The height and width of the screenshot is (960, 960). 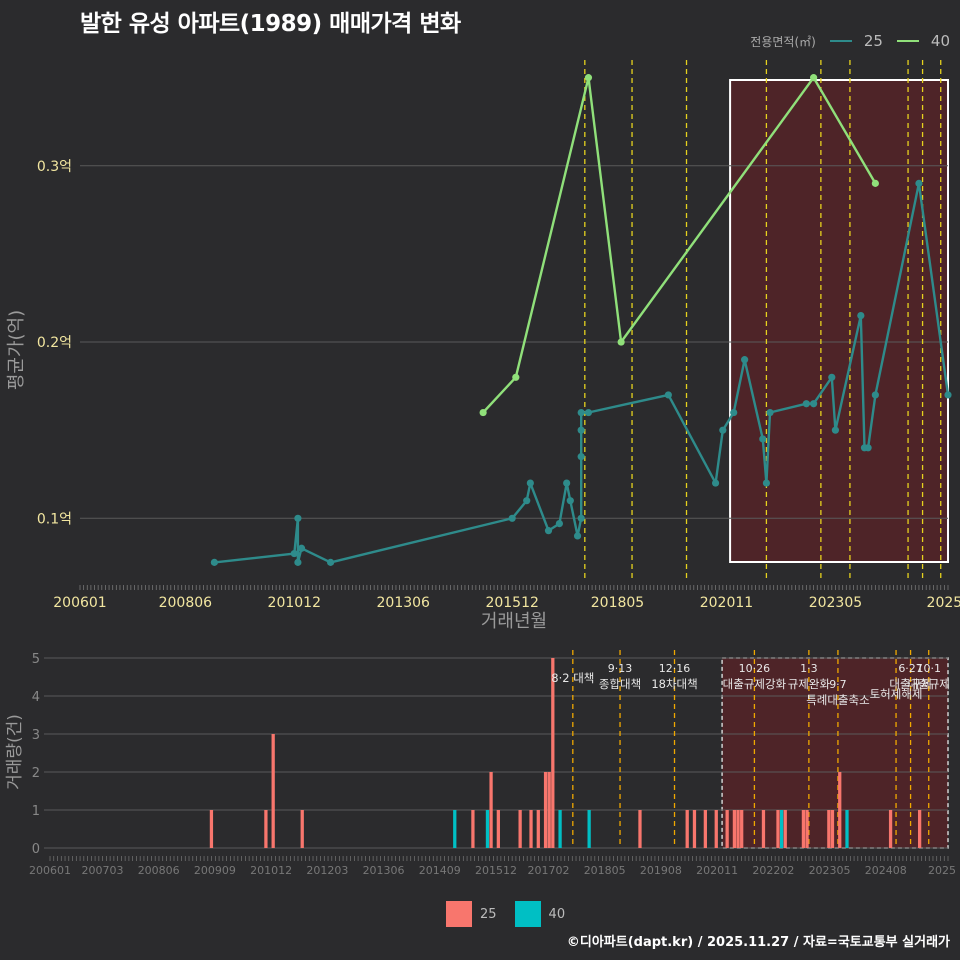 I want to click on volume-x-tick-label: 202305, so click(x=830, y=870).